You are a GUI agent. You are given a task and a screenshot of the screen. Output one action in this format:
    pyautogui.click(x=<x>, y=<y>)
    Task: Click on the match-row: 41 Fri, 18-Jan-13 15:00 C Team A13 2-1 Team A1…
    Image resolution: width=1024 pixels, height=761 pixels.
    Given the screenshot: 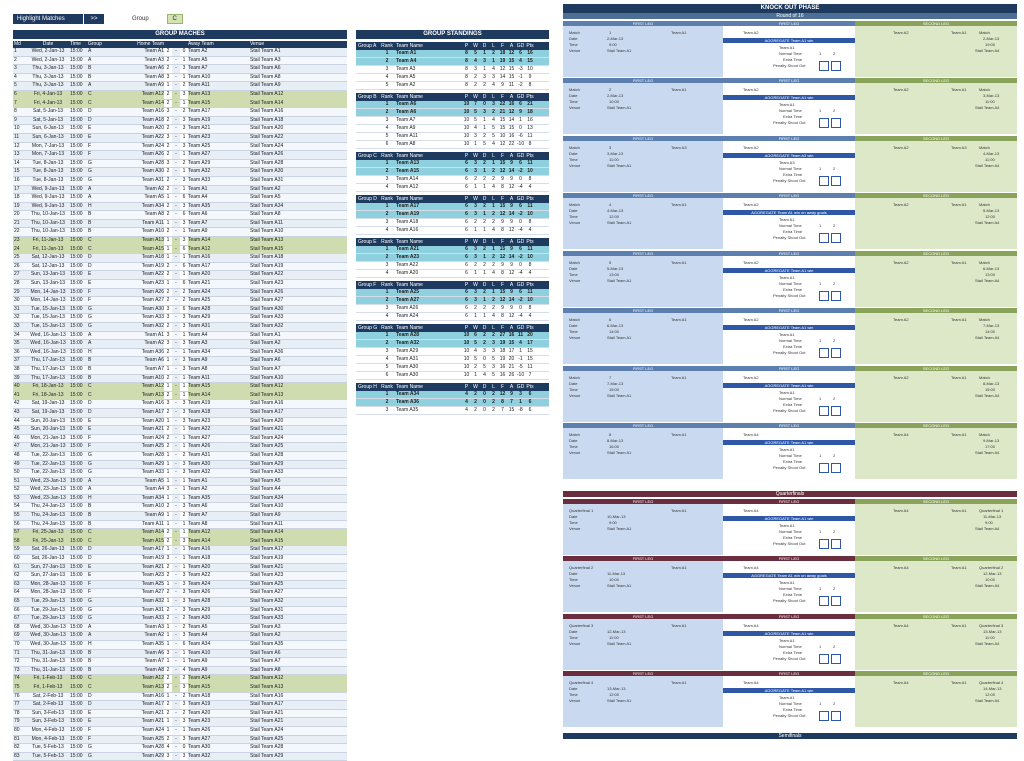 What is the action you would take?
    pyautogui.click(x=180, y=396)
    